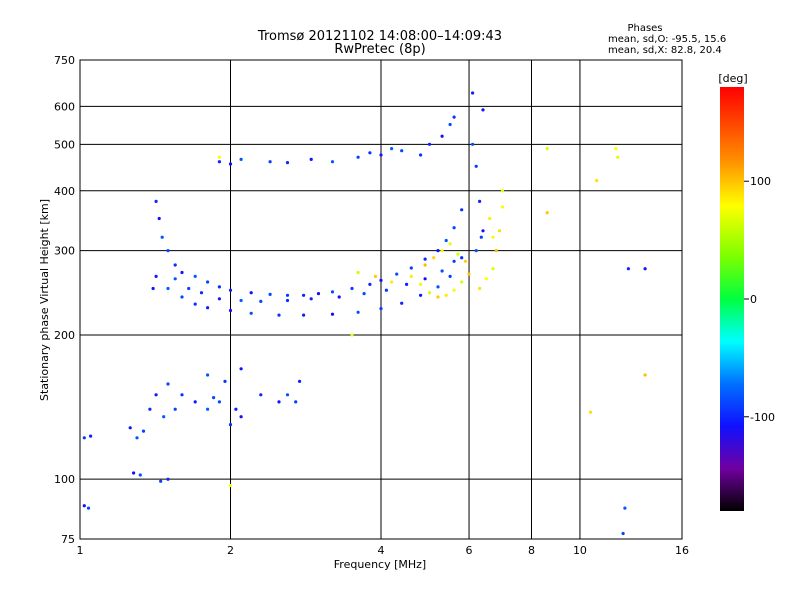 This screenshot has width=800, height=600. I want to click on chart-subtitle: RwPretec (8p), so click(379, 49).